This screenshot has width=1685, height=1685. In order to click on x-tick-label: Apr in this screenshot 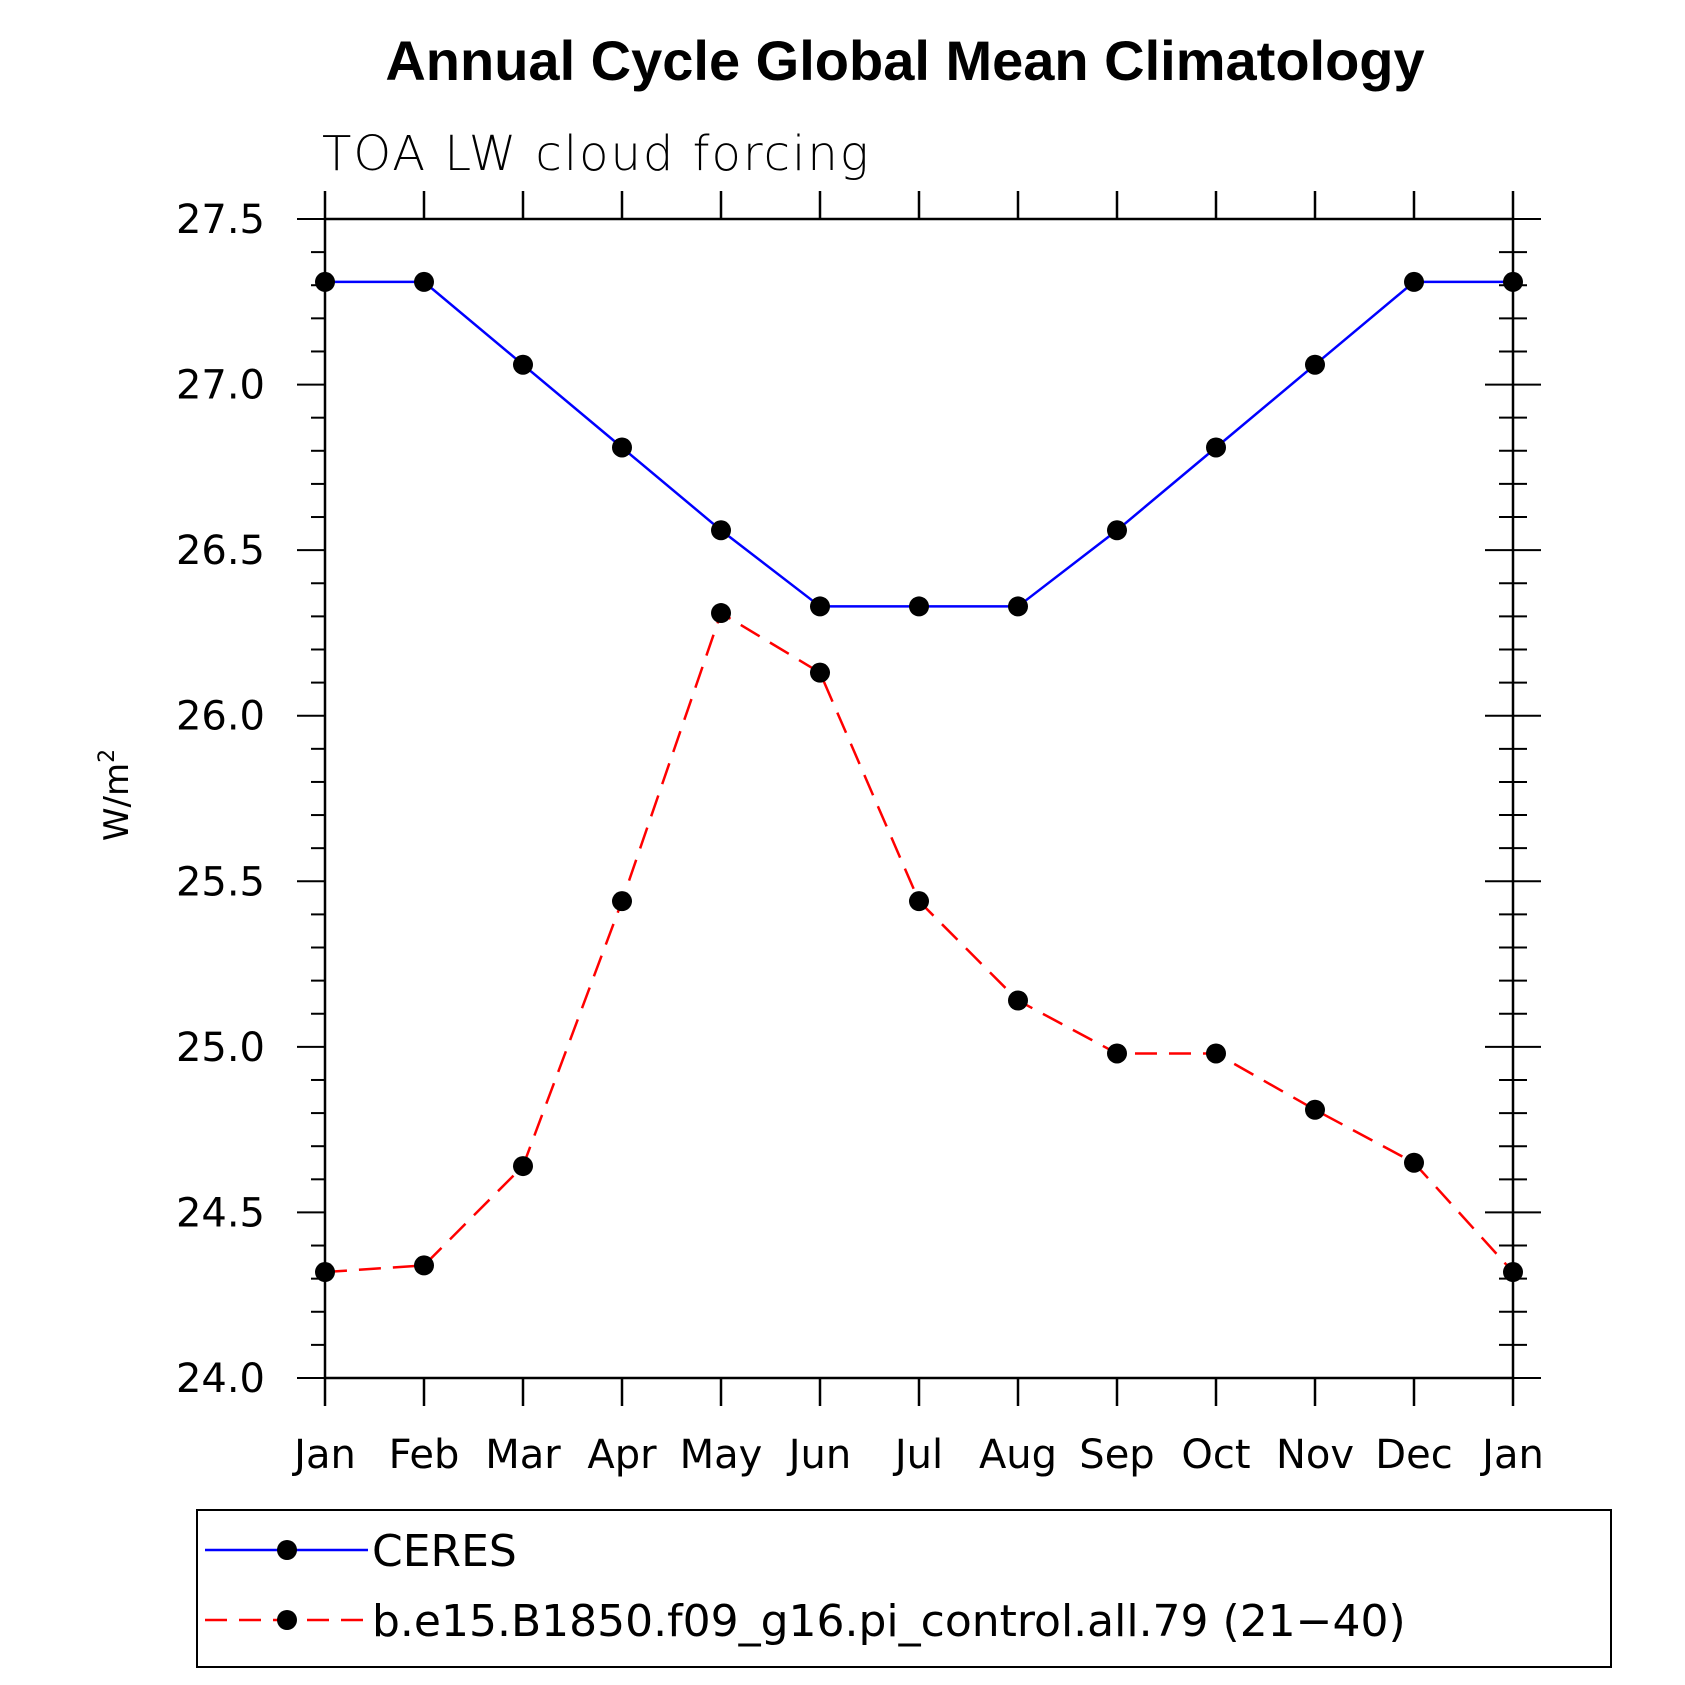, I will do `click(622, 1455)`.